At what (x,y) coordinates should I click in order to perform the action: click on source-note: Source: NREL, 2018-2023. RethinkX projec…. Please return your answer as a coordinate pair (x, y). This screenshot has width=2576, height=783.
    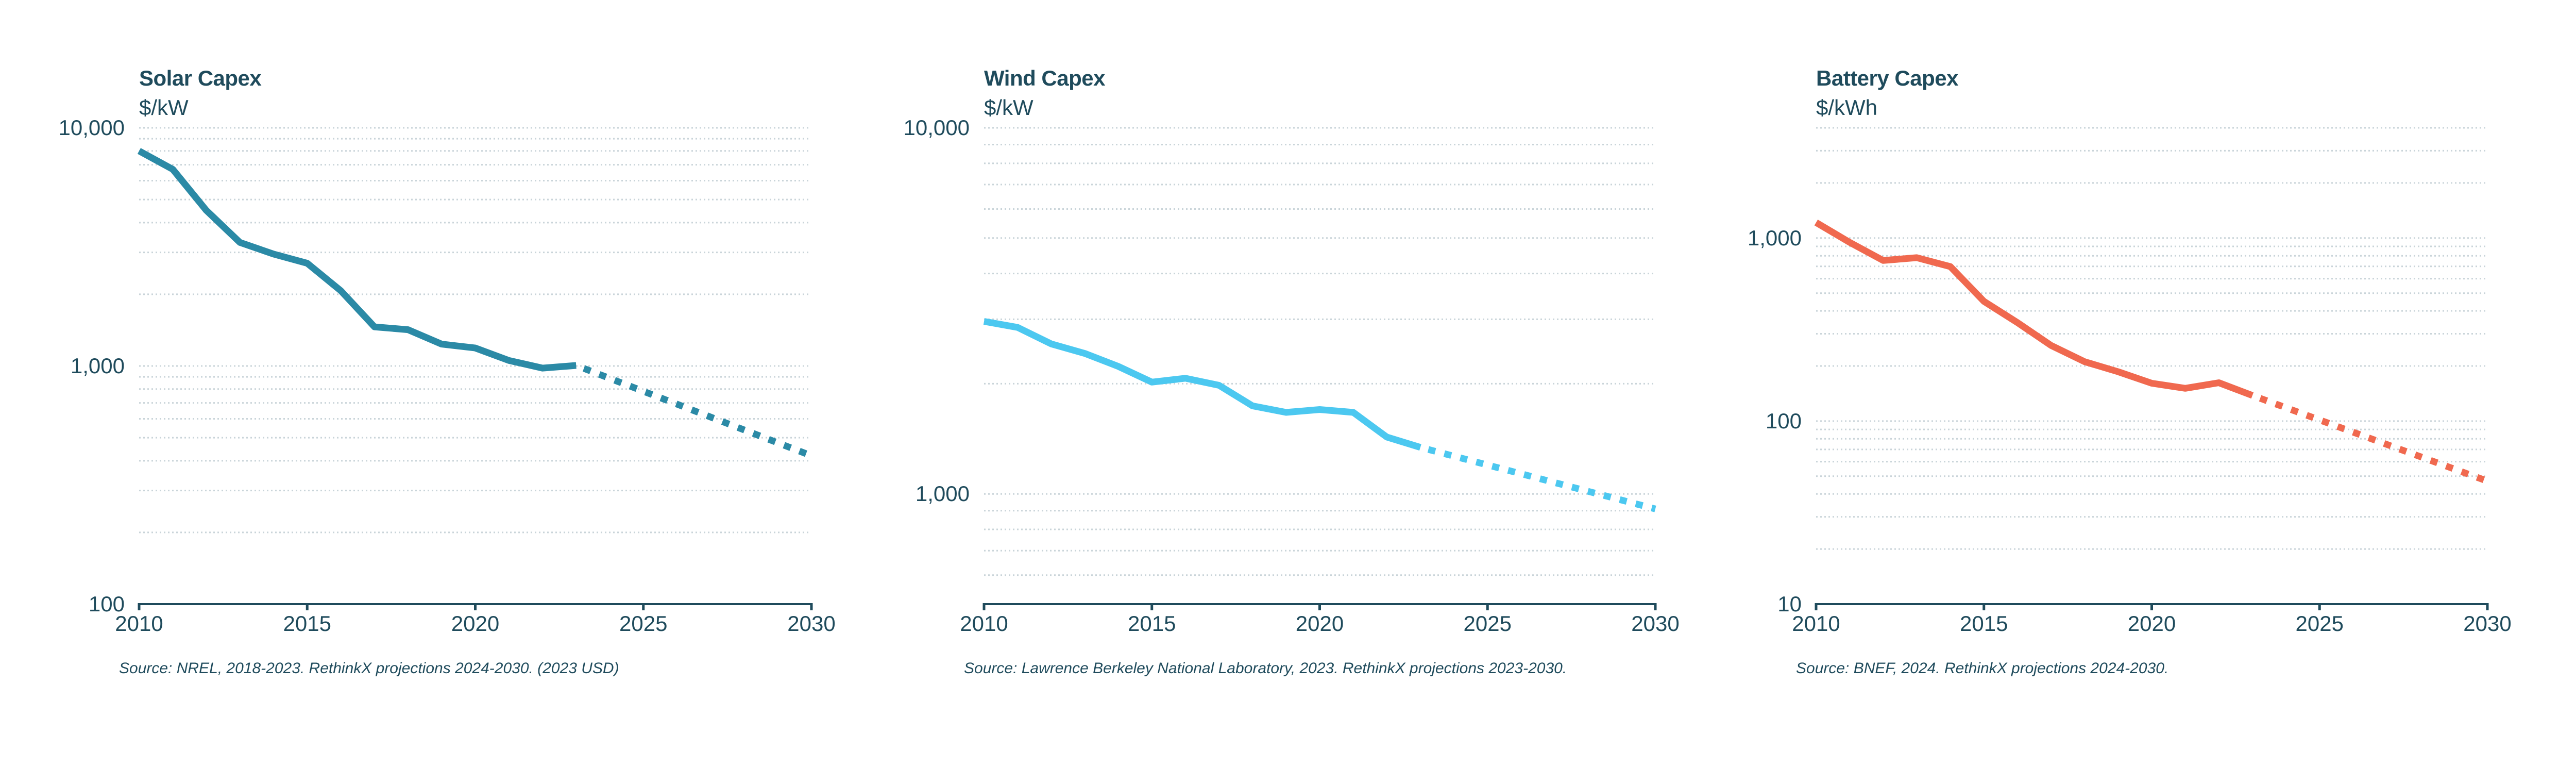
    Looking at the image, I should click on (369, 668).